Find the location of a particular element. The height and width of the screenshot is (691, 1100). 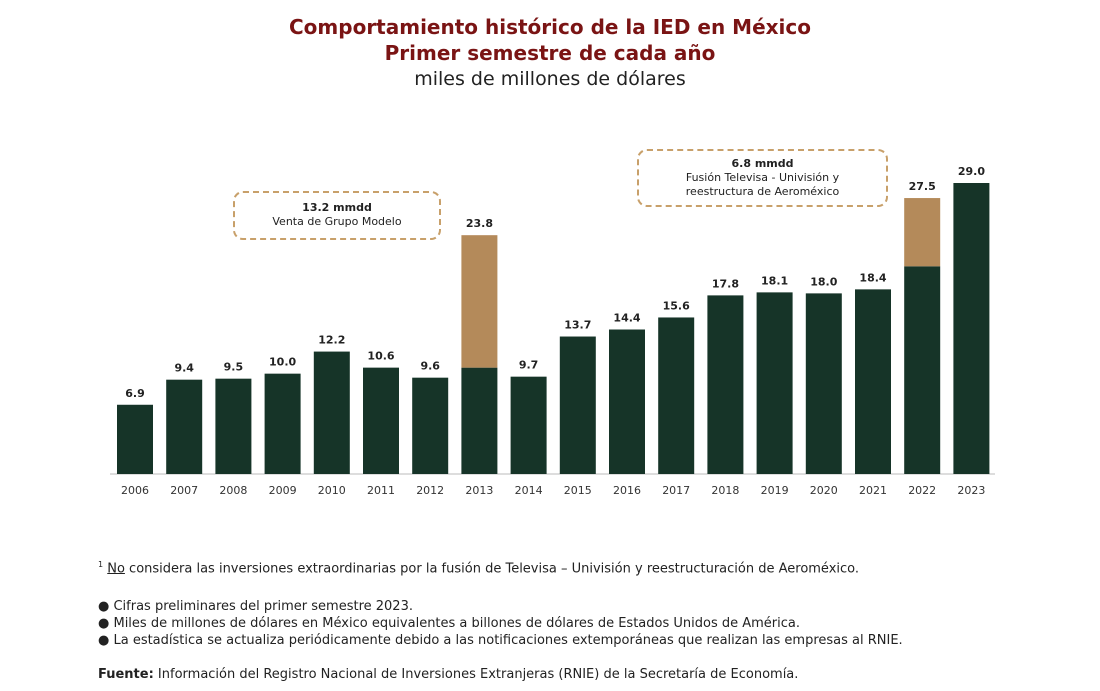

x-tick-2010: 2010 is located at coordinates (332, 490).